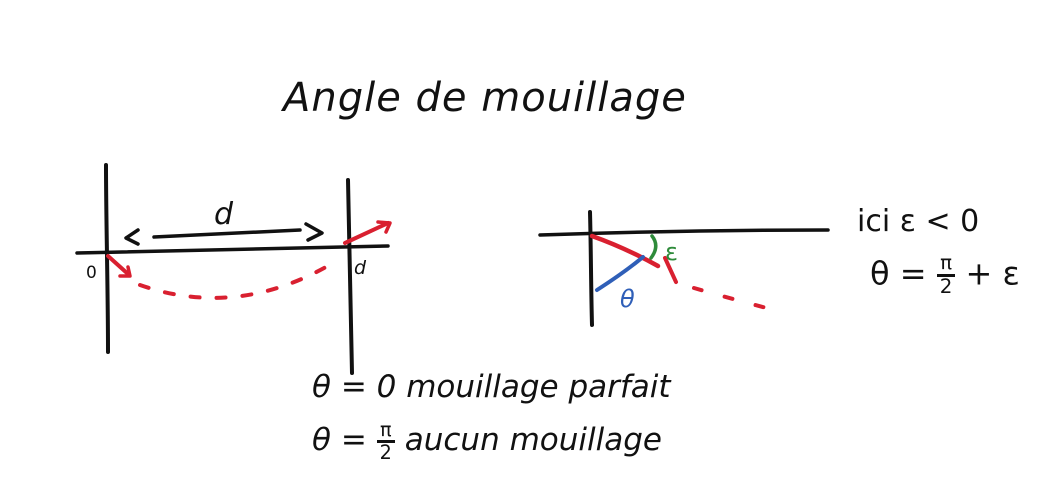  I want to click on side-note-pi: π, so click(946, 264).